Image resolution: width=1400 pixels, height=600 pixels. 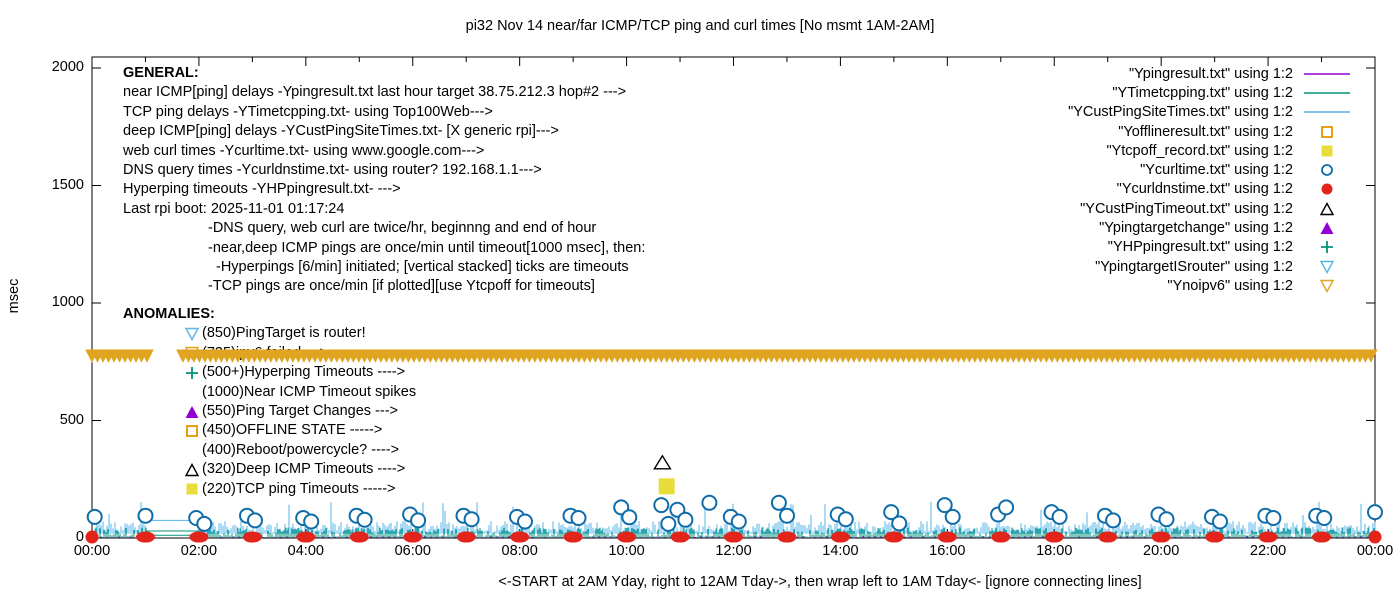 I want to click on triangle-open-black-icon, so click(x=192, y=469).